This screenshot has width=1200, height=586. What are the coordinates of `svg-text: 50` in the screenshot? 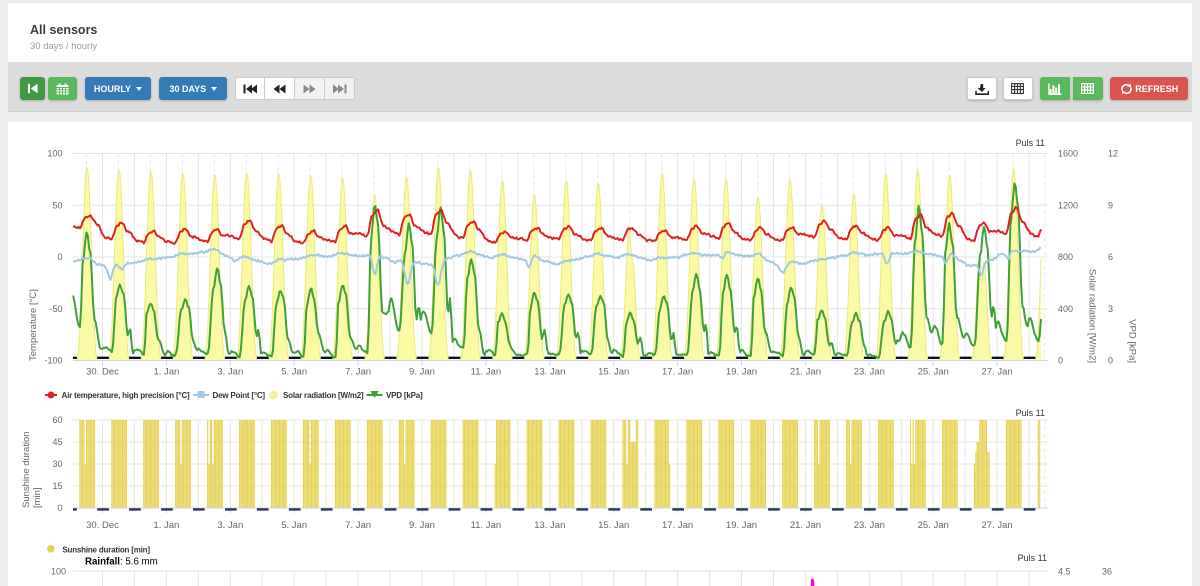 It's located at (57, 205).